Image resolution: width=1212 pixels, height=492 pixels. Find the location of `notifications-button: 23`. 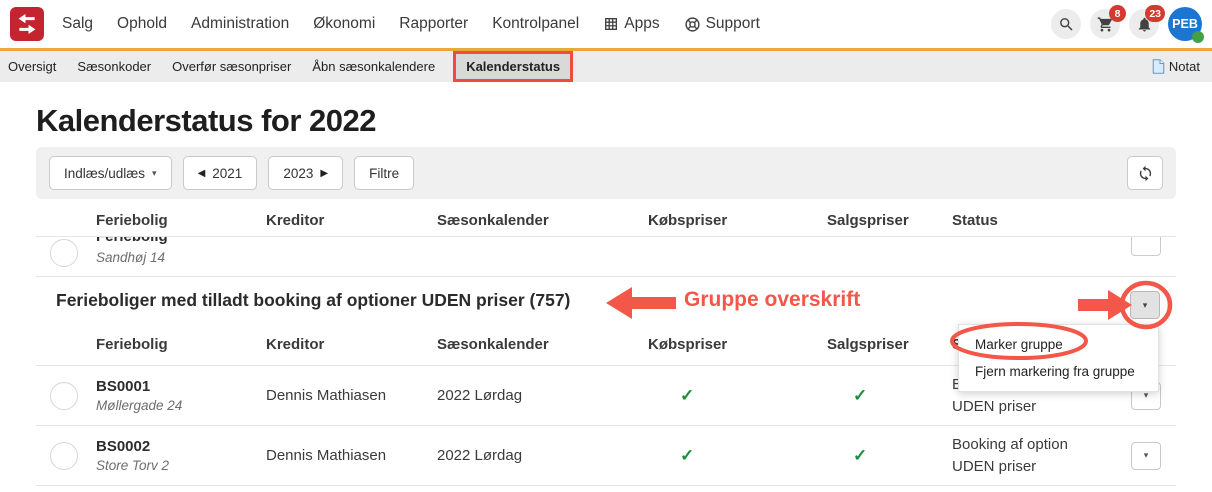

notifications-button: 23 is located at coordinates (1147, 22).